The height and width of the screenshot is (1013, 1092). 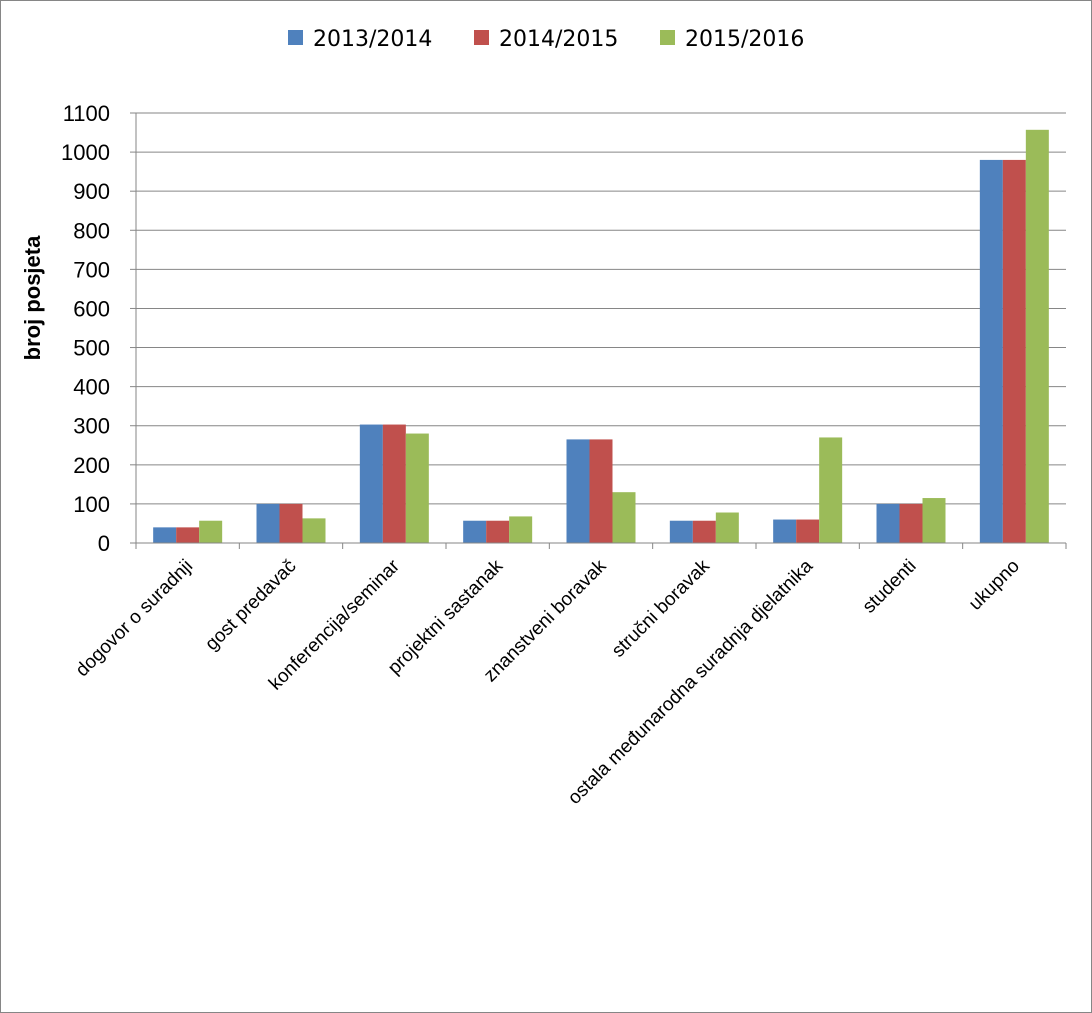 What do you see at coordinates (91, 191) in the screenshot?
I see `y-tick-label: 900` at bounding box center [91, 191].